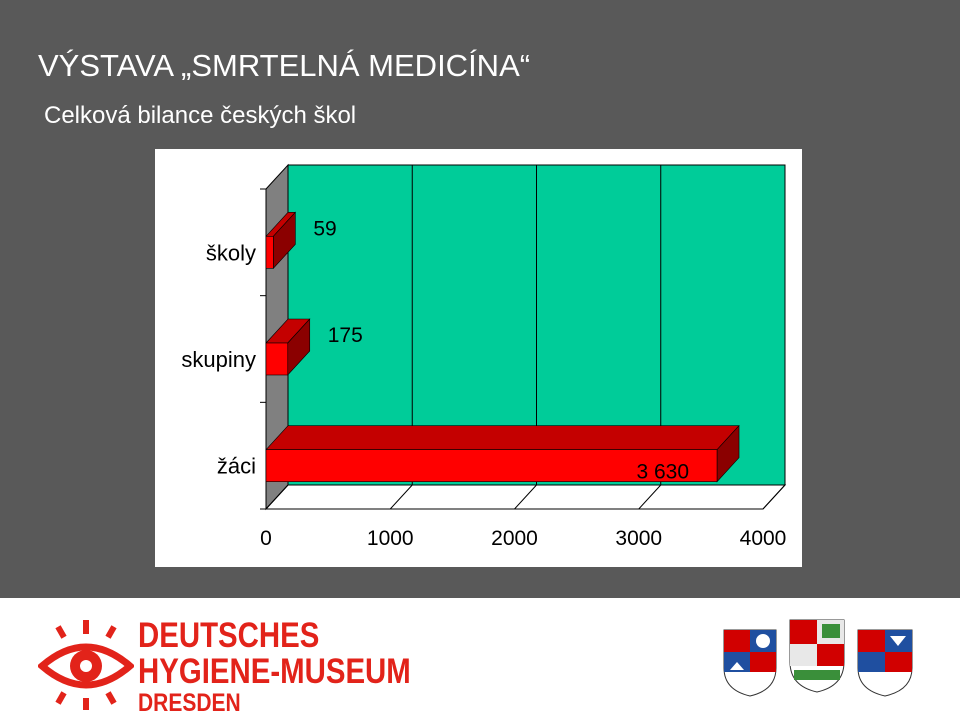 The image size is (960, 719). I want to click on data-label: 59, so click(324, 228).